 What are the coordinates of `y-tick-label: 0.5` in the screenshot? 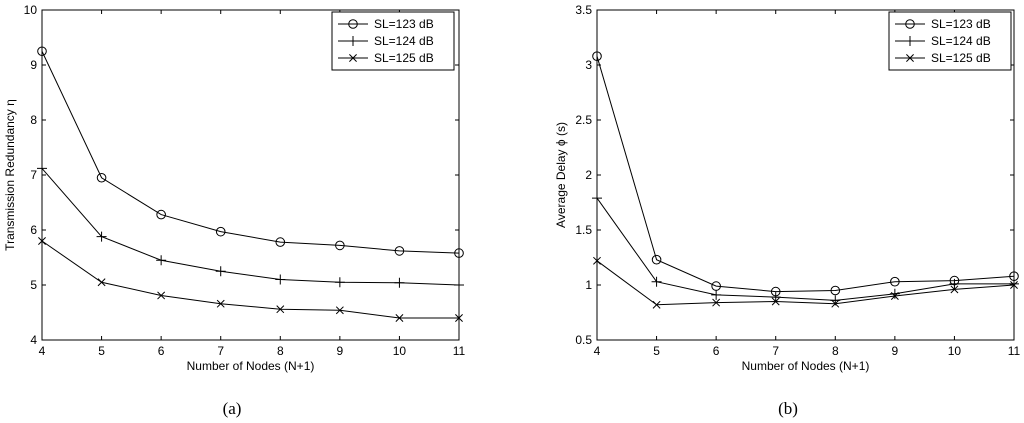 It's located at (583, 340).